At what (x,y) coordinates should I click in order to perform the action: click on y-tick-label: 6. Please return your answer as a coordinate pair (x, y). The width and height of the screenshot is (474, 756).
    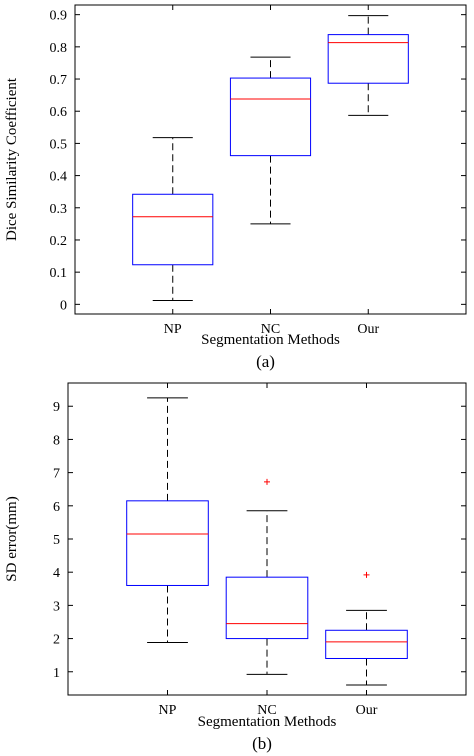
    Looking at the image, I should click on (56, 507).